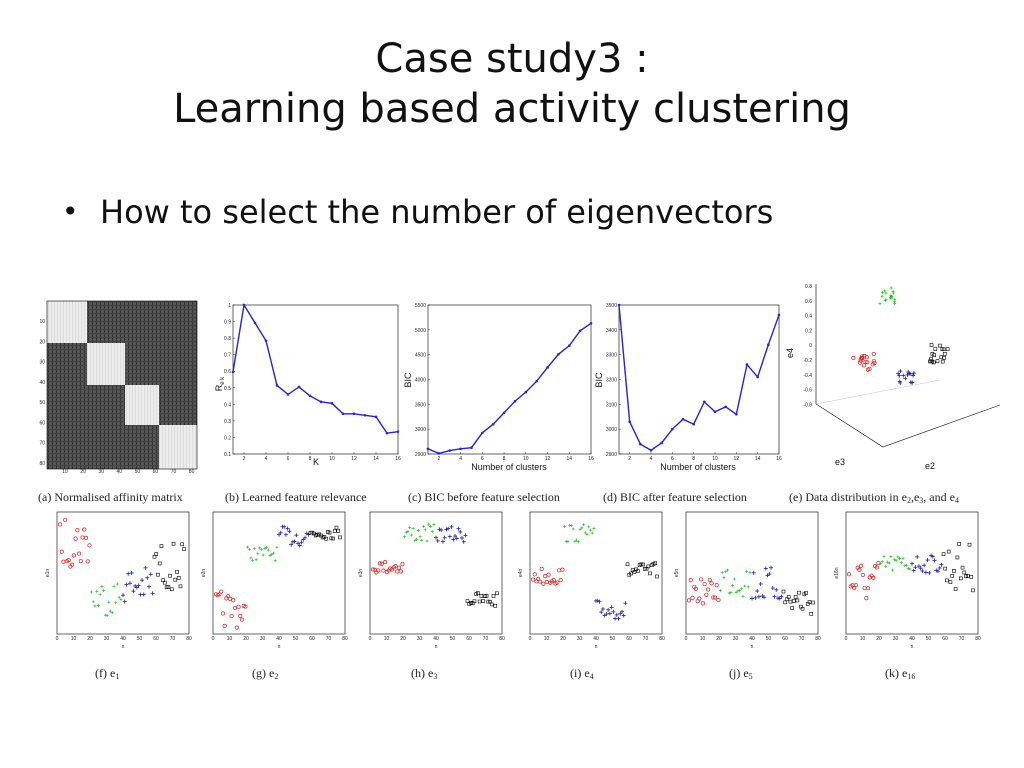  What do you see at coordinates (874, 497) in the screenshot?
I see `caption-e: (e) Data distribution in e2,e3, and e4` at bounding box center [874, 497].